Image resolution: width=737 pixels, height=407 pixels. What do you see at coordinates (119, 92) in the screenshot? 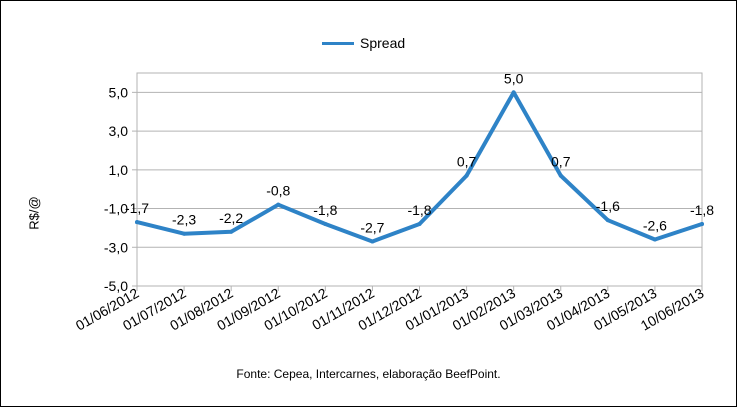
I see `y-tick-label: 5,0` at bounding box center [119, 92].